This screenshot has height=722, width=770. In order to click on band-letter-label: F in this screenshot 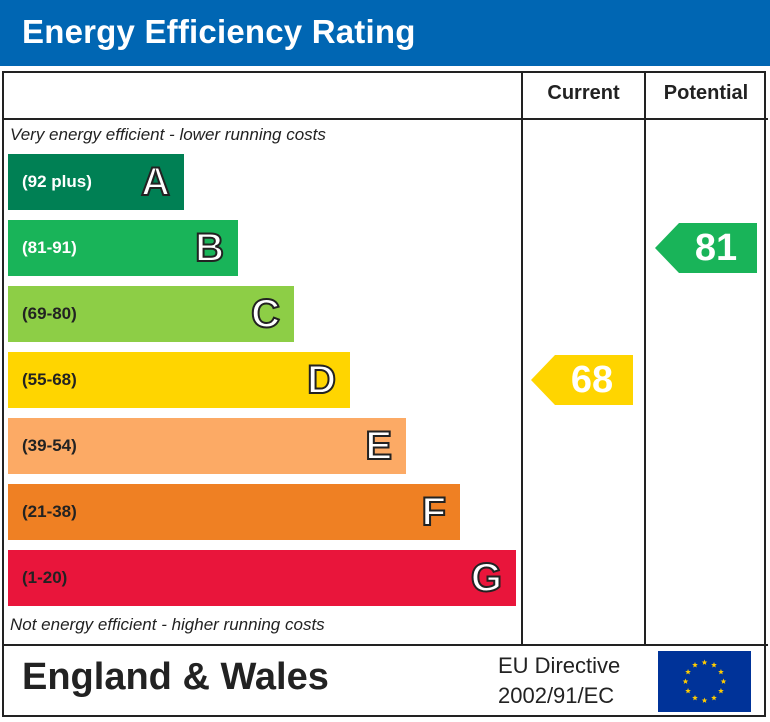, I will do `click(434, 512)`.